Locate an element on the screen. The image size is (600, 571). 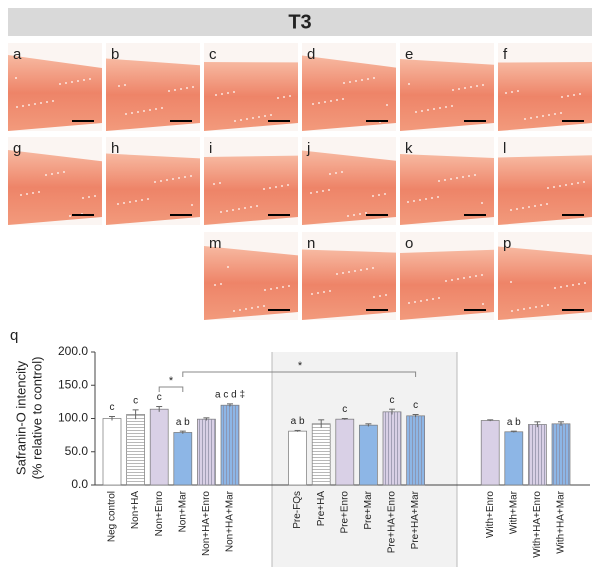
y-tick-label: 100.0 is located at coordinates (73, 418).